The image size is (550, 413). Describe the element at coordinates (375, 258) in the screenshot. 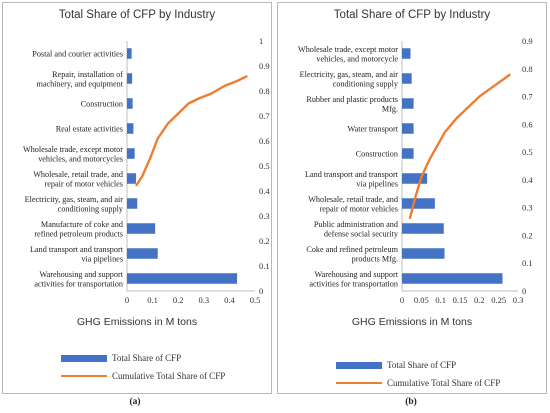

I see `category-label: products Mfg.` at that location.